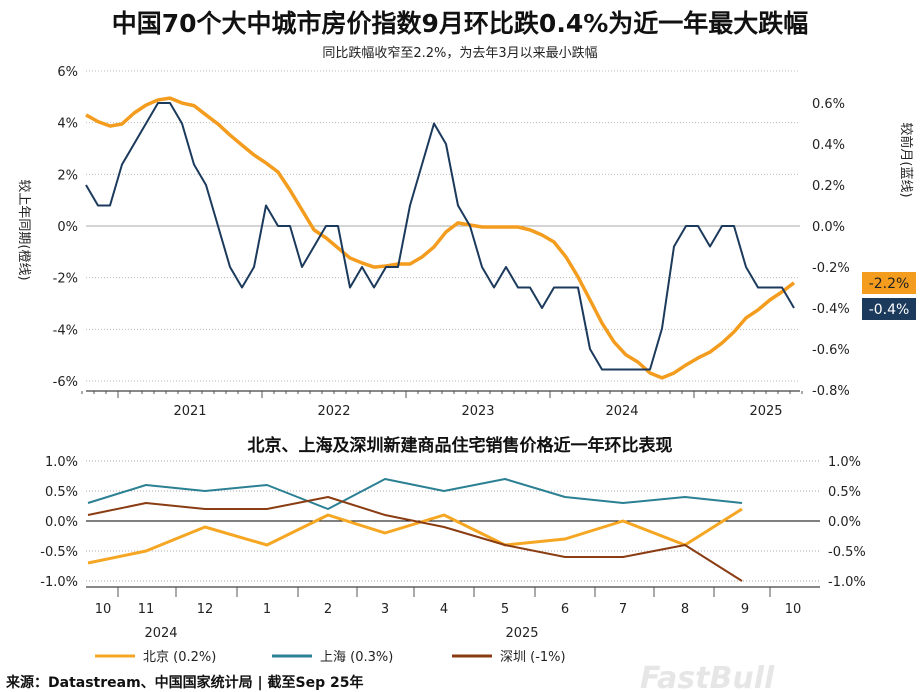 The image size is (920, 692). Describe the element at coordinates (67, 175) in the screenshot. I see `left-tick-label: 2%` at that location.